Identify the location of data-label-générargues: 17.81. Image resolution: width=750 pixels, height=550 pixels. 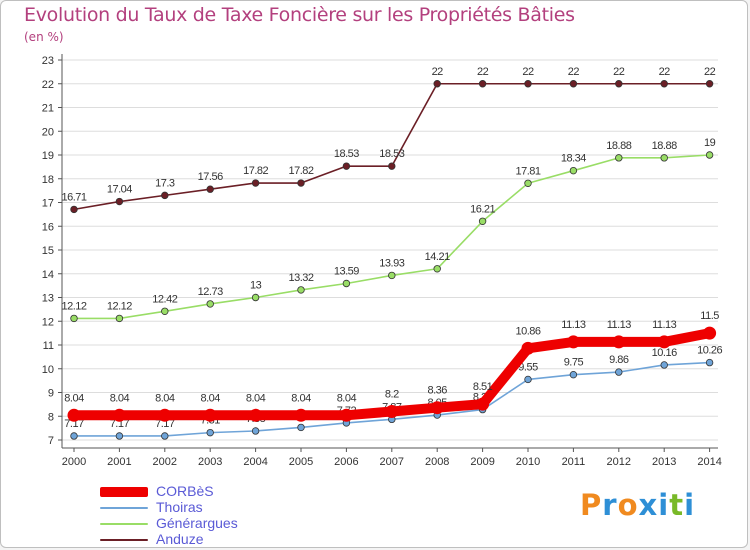
(527, 171).